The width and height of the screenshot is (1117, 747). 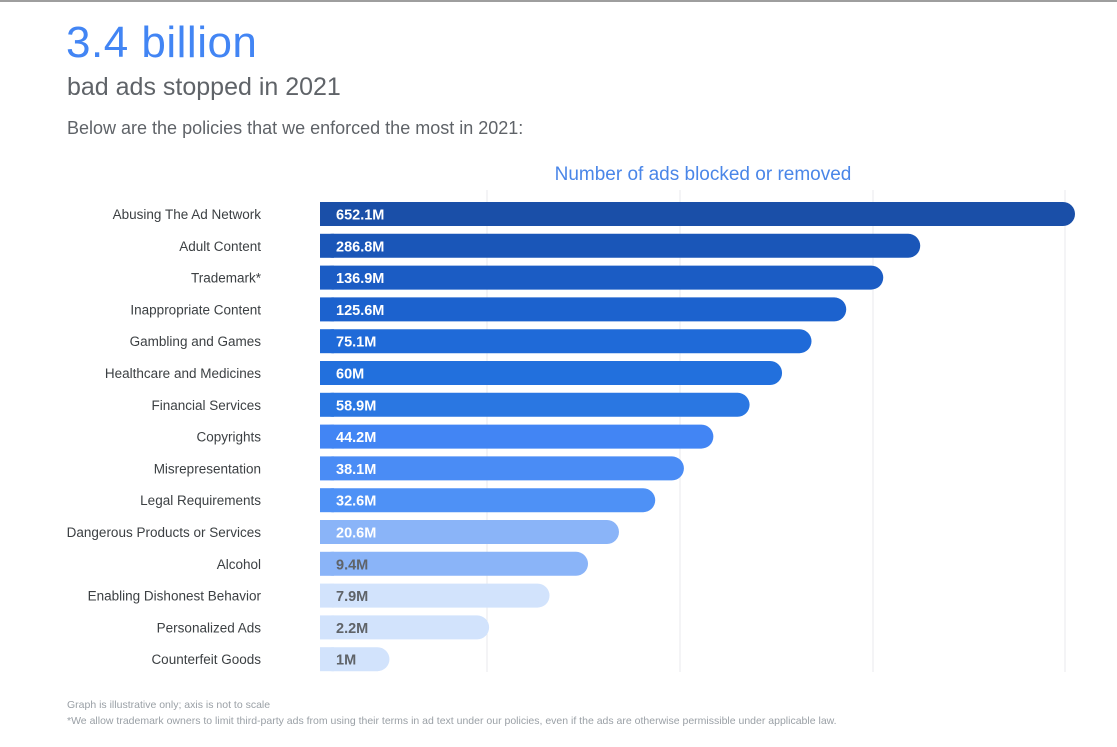 What do you see at coordinates (558, 1) in the screenshot?
I see `top-border` at bounding box center [558, 1].